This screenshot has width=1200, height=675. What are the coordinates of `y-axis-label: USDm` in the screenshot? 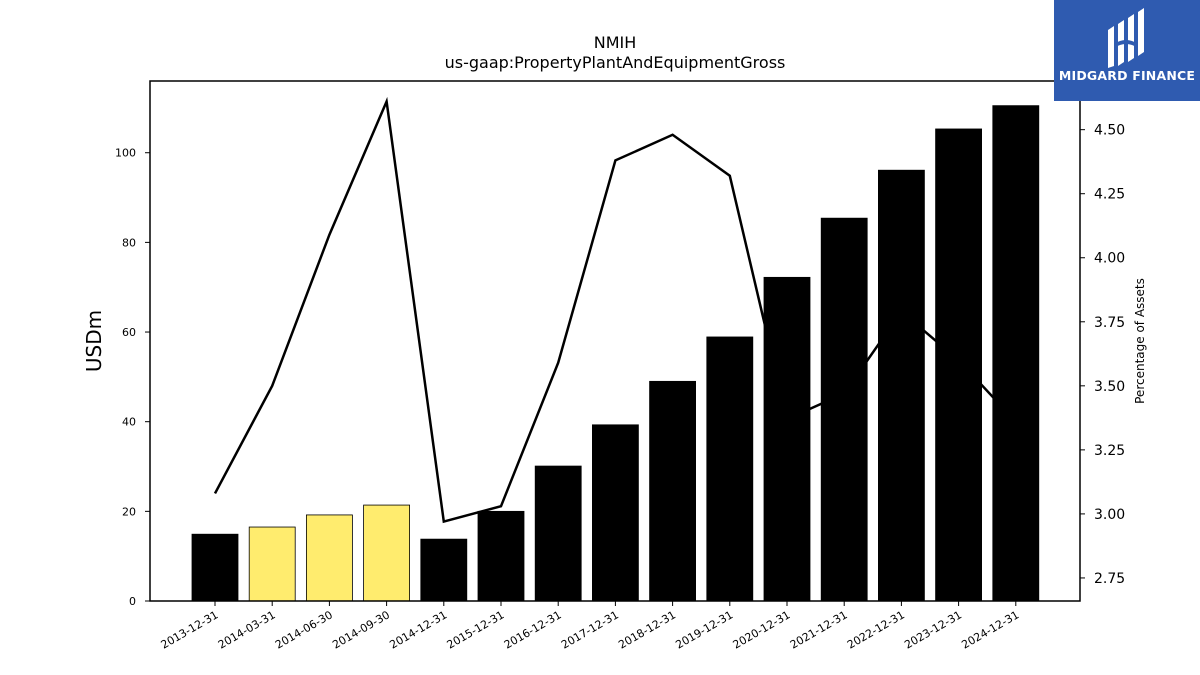 It's located at (94, 341).